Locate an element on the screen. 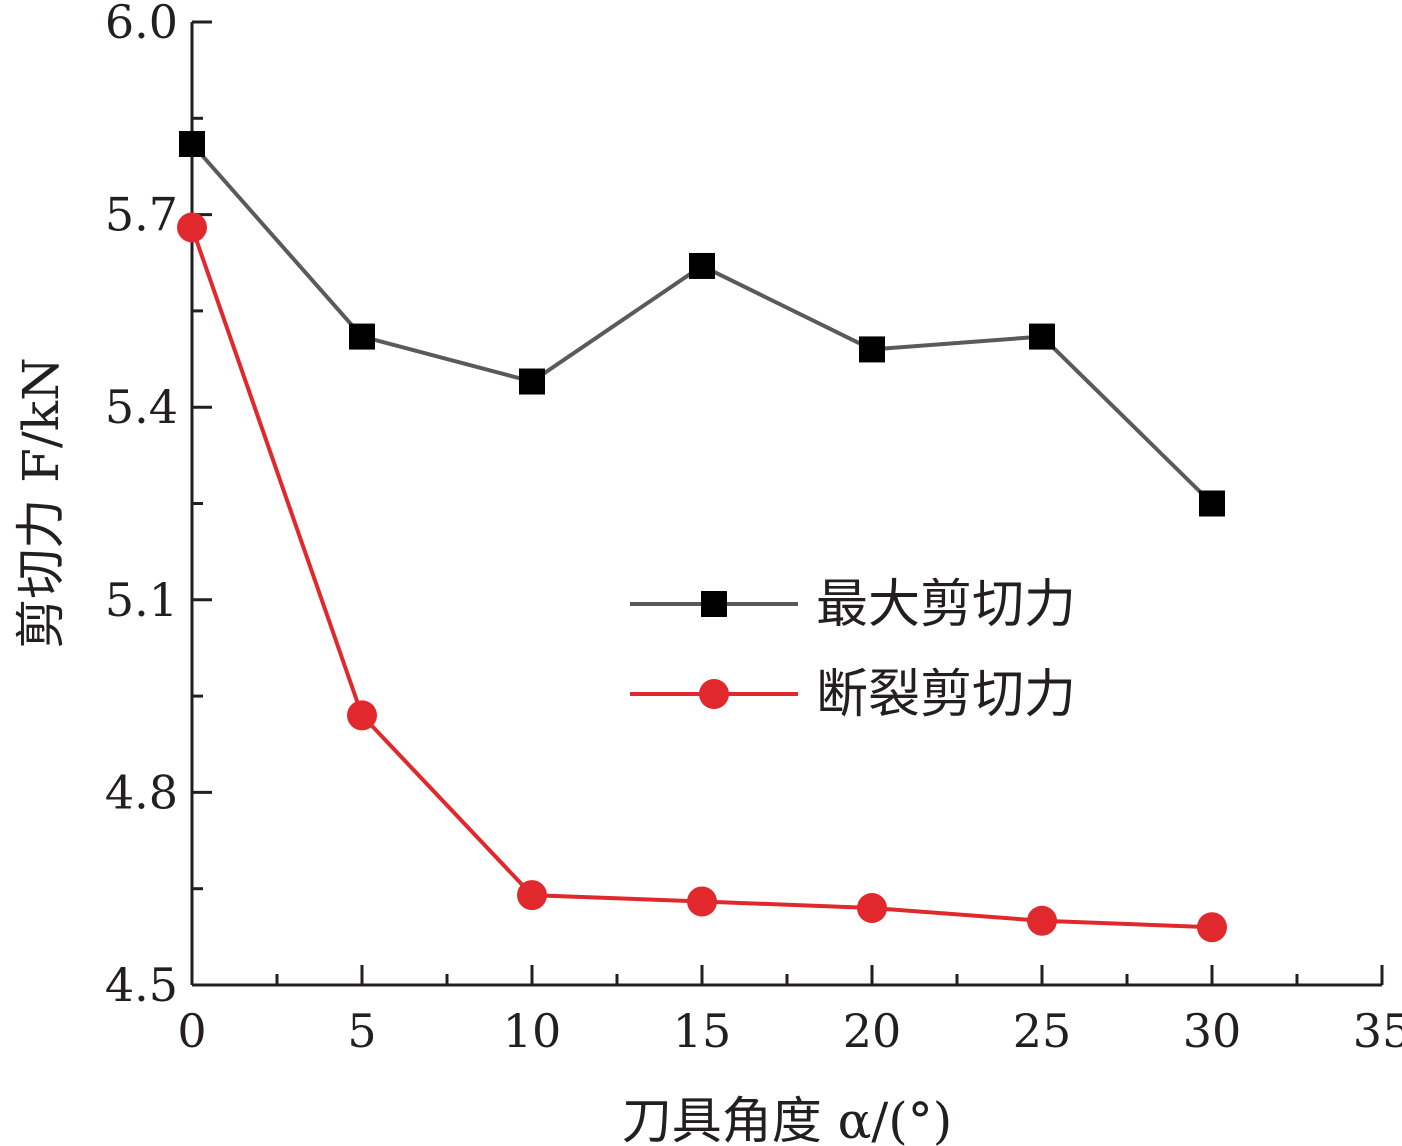  x-tick-label: 20 is located at coordinates (872, 1031).